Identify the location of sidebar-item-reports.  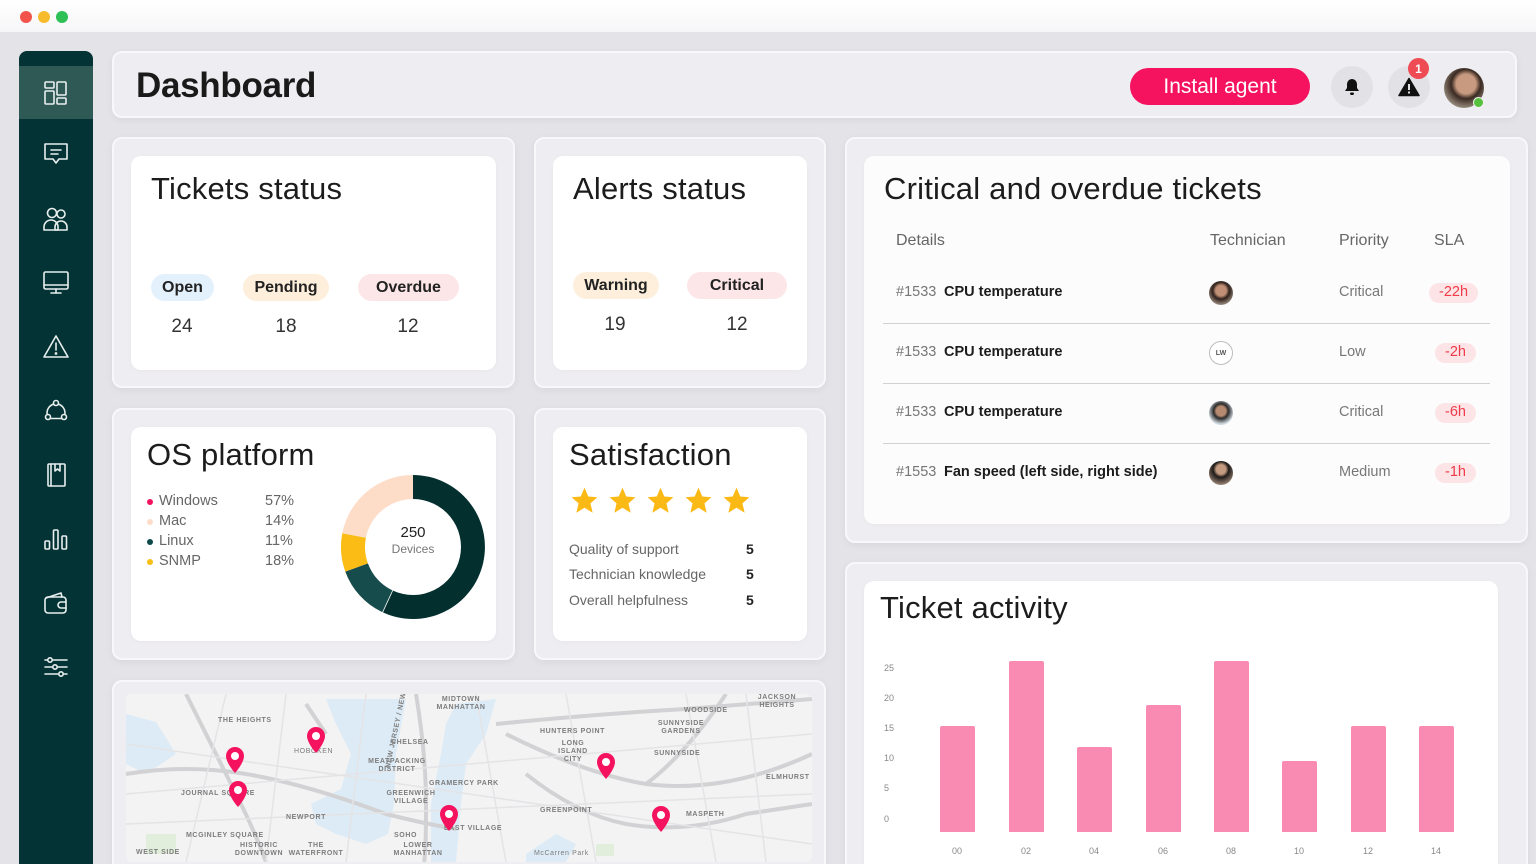
(56, 539).